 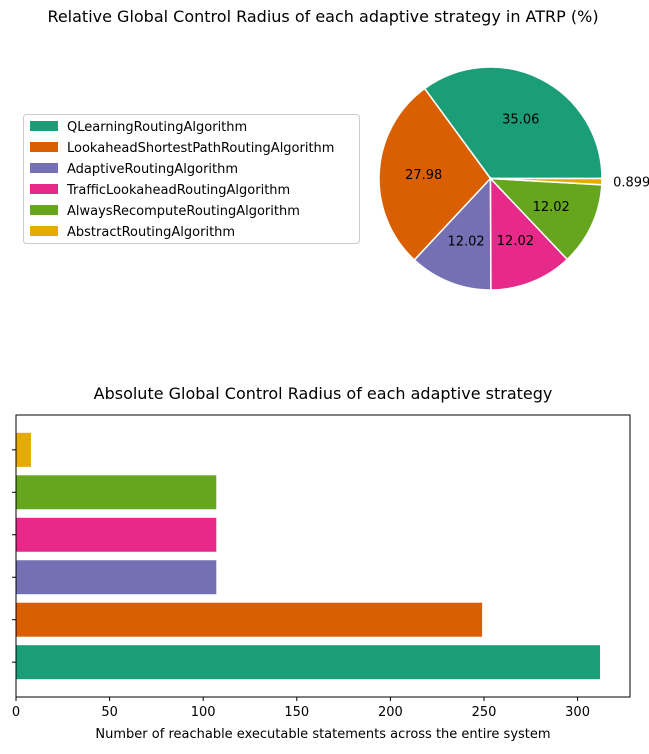 What do you see at coordinates (631, 182) in the screenshot?
I see `pie-slice-label-5: 0.899` at bounding box center [631, 182].